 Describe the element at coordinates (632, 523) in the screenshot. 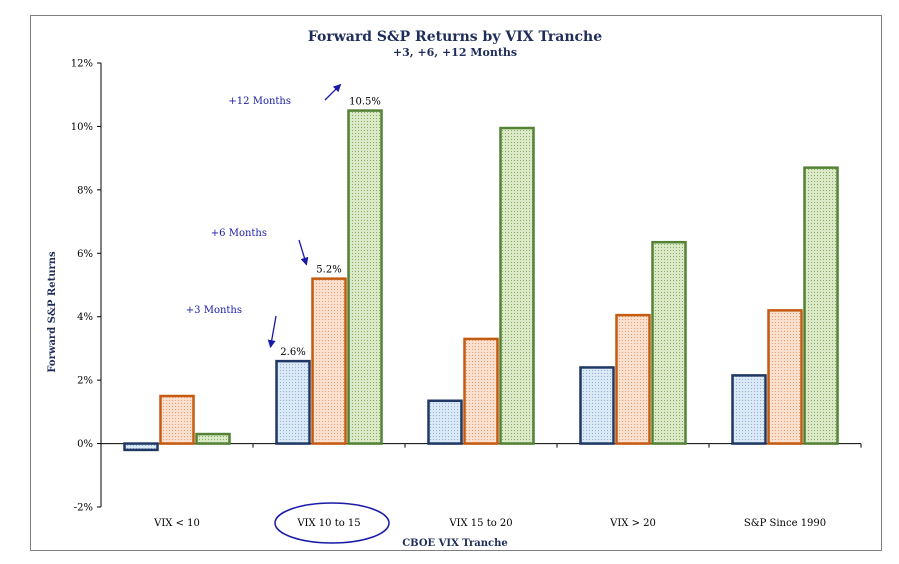

I see `x-tick-label: VIX > 20` at that location.